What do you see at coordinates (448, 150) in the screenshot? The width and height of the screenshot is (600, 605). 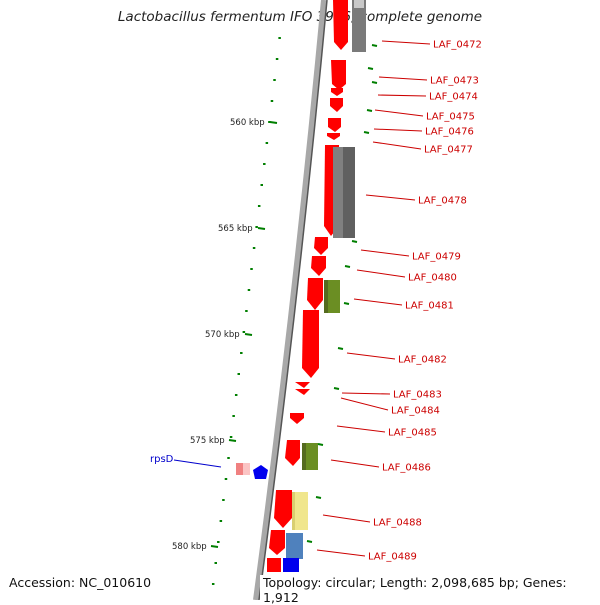 I see `gene-label: LAF_0477` at bounding box center [448, 150].